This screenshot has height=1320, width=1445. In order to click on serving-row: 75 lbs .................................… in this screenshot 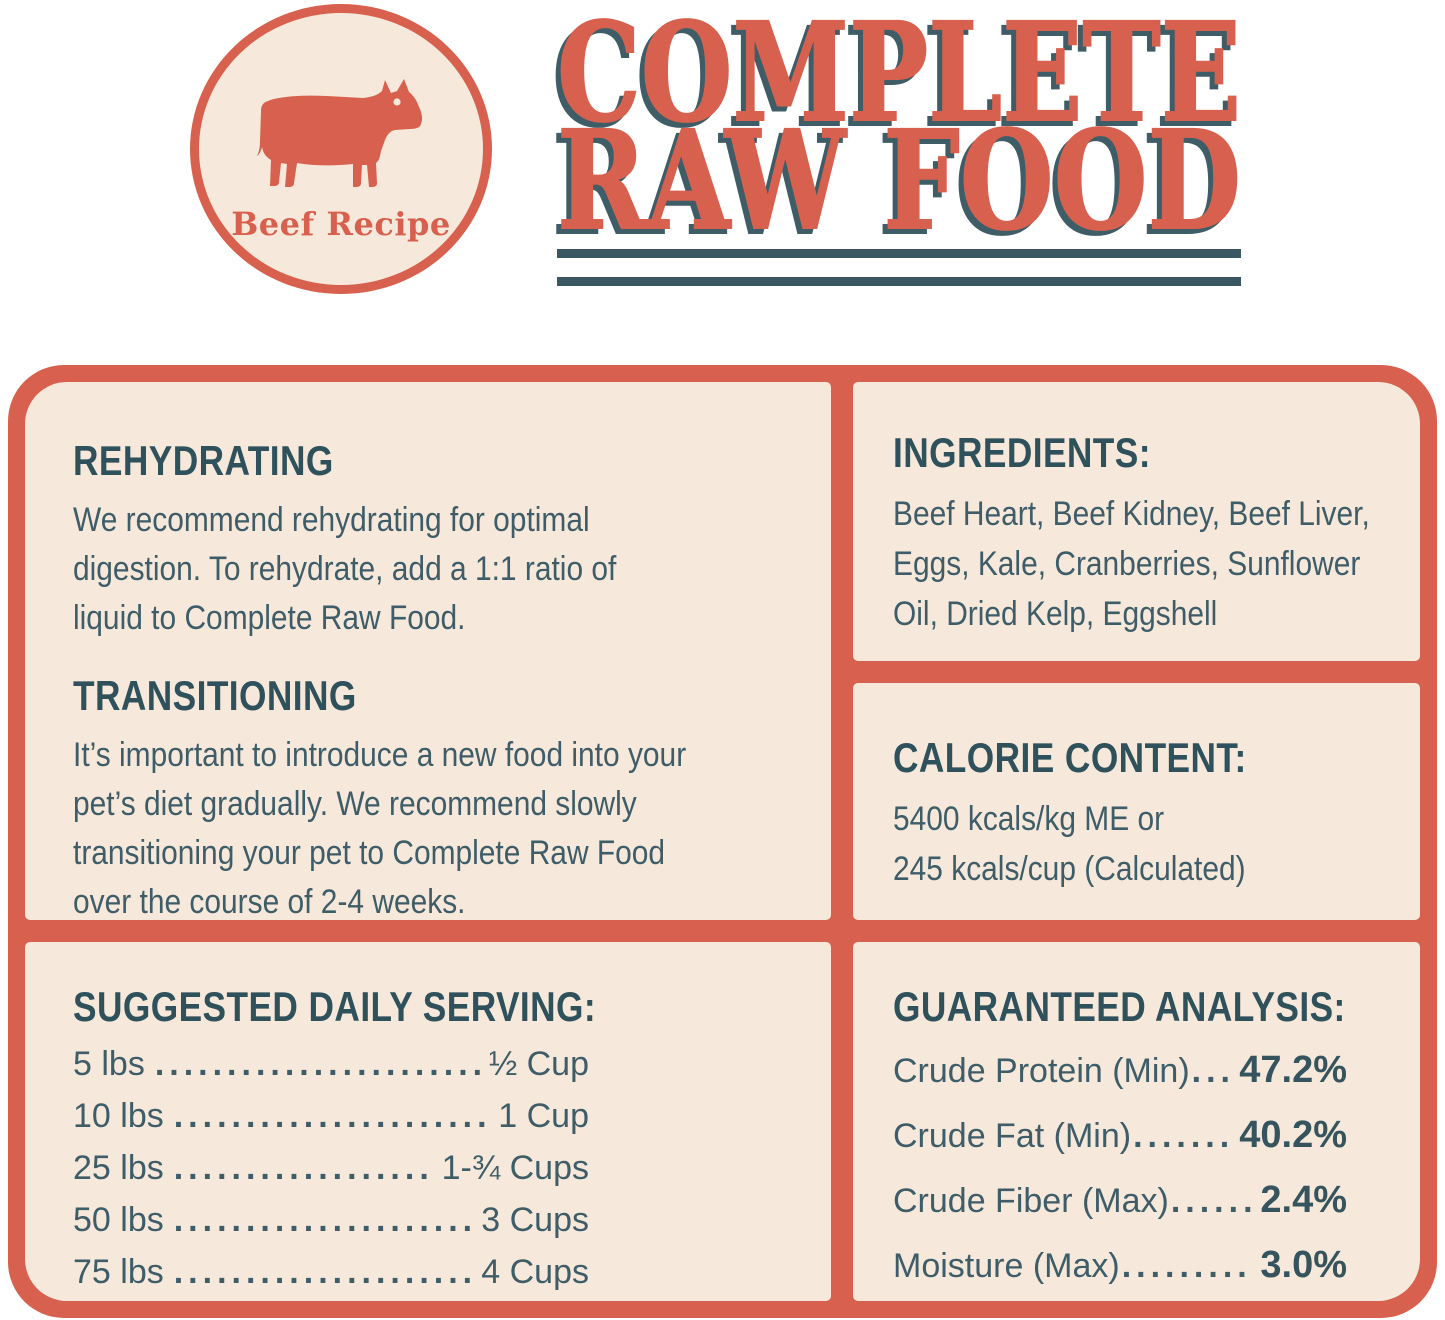, I will do `click(331, 1272)`.